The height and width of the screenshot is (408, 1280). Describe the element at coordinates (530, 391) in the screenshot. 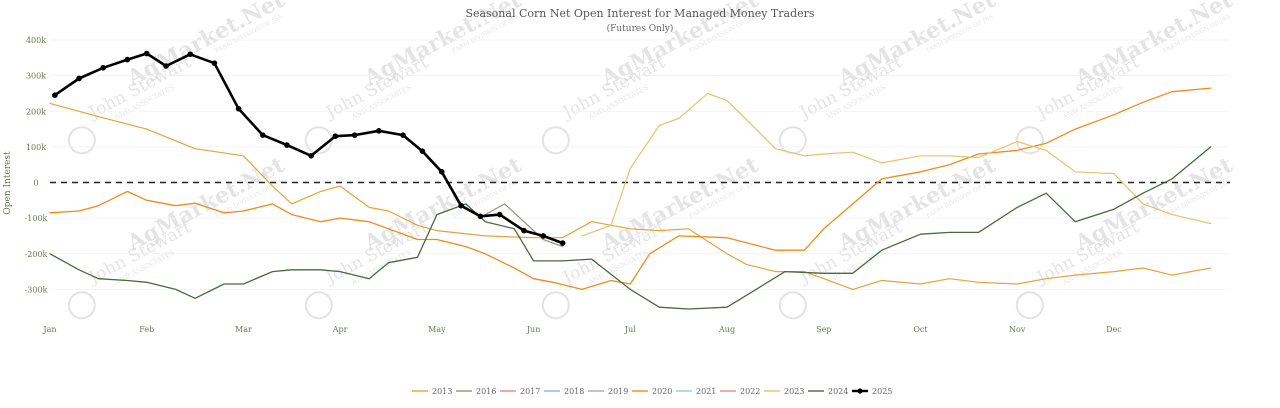

I see `legend-label: 2017` at that location.